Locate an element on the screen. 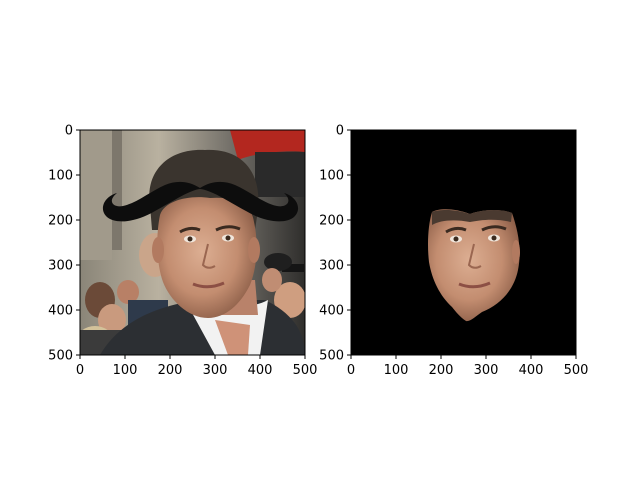  mustache-overlay is located at coordinates (200, 201).